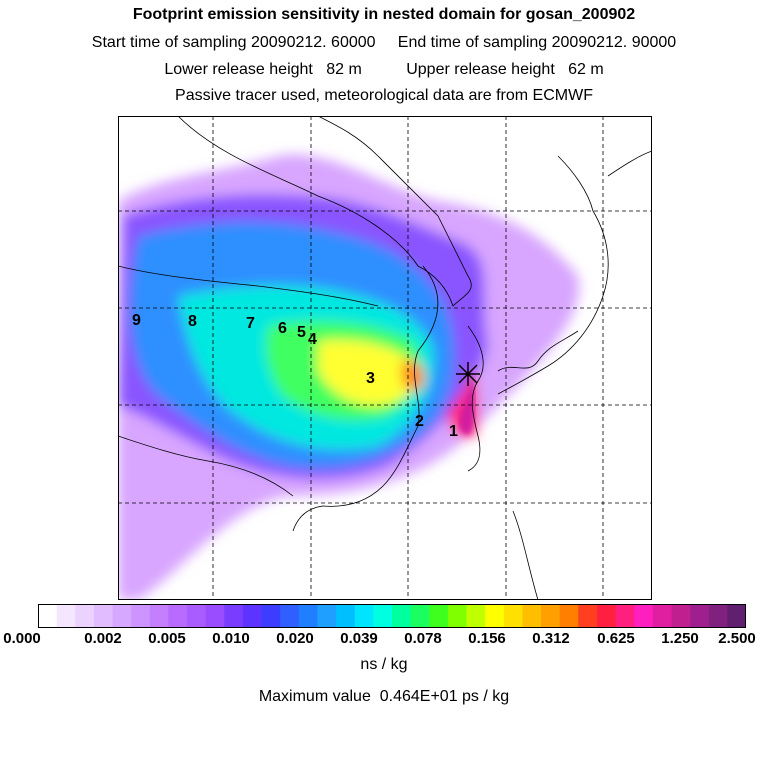 This screenshot has height=768, width=768. Describe the element at coordinates (136, 320) in the screenshot. I see `map-label-9: 9` at that location.